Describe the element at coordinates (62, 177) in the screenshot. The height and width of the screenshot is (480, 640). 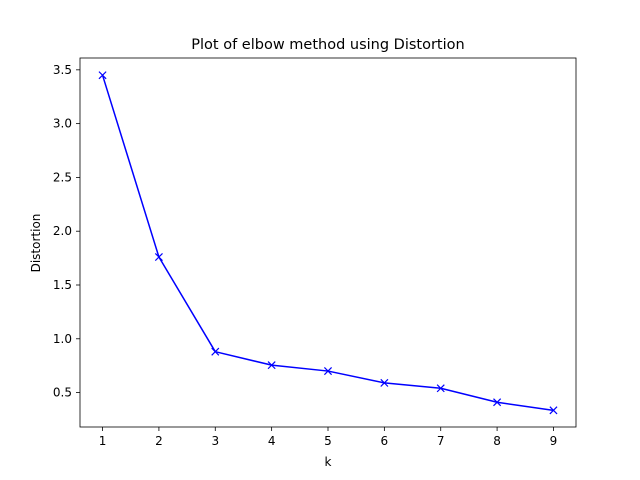
I see `y-tick-label-2.5: 2.5` at that location.